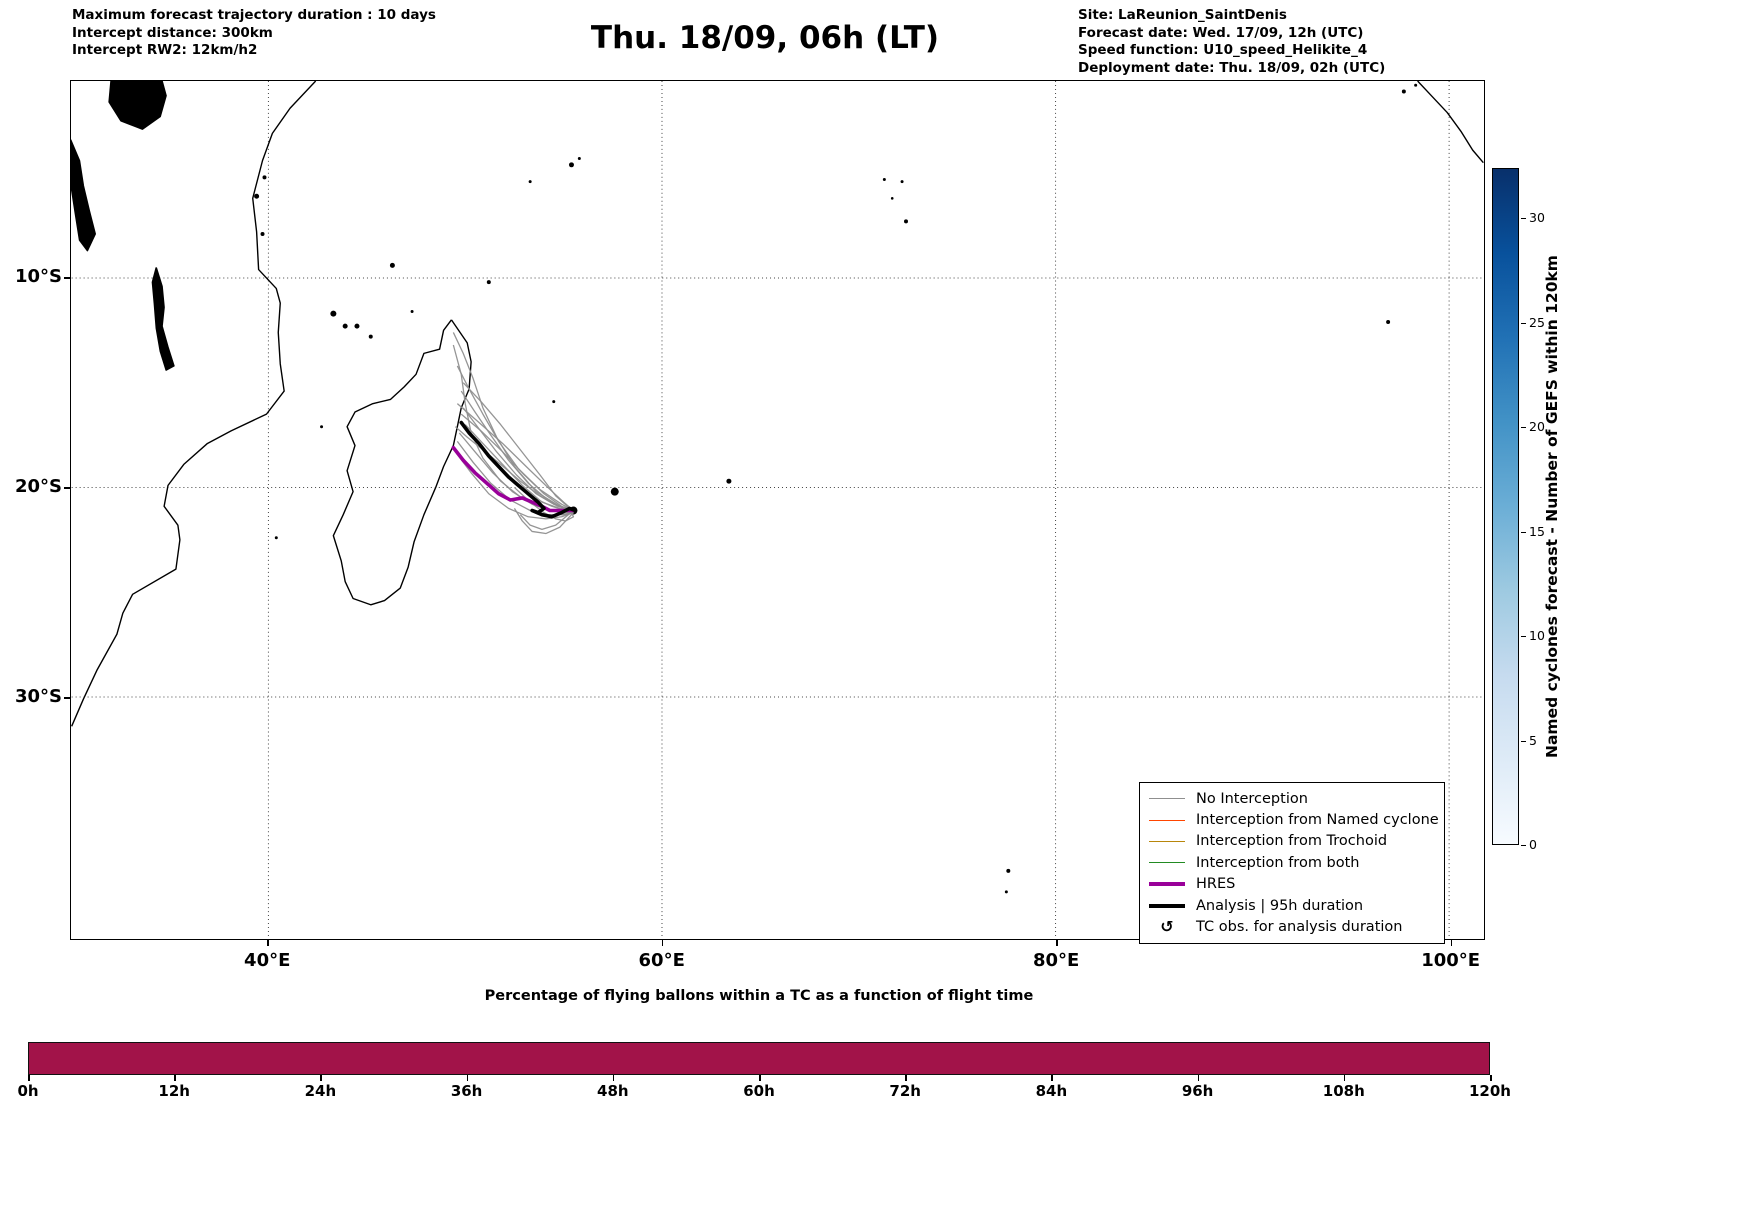 This screenshot has width=1752, height=1213. I want to click on figure-title: Thu. 18/09, 06h (LT), so click(765, 38).